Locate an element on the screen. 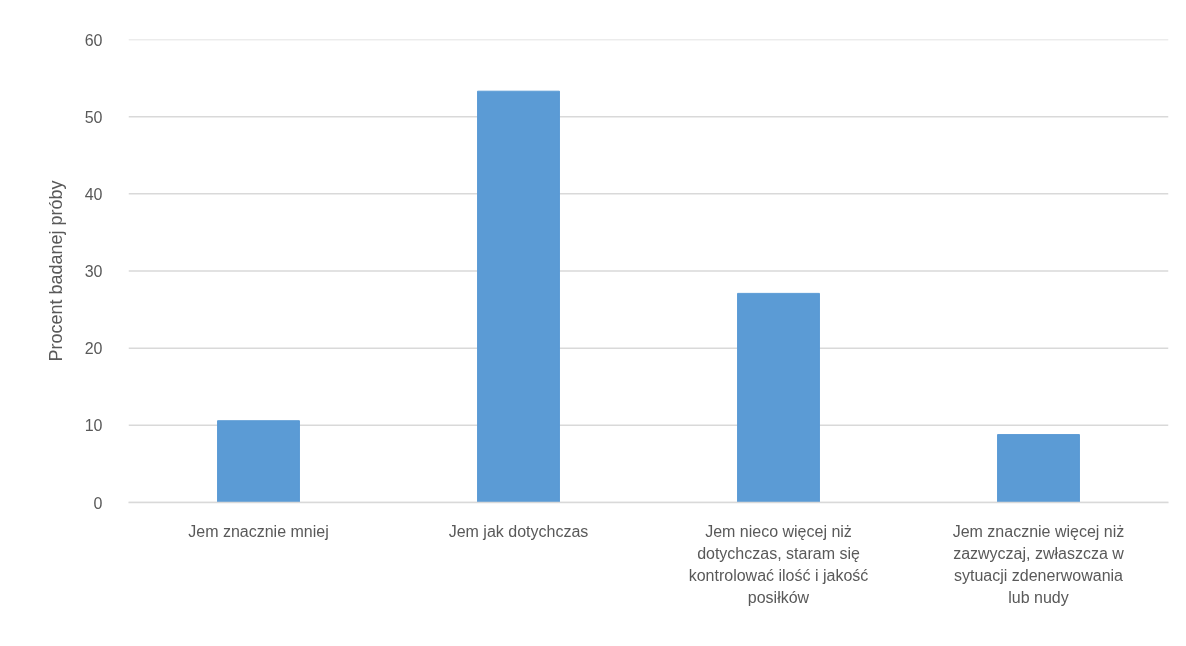 Image resolution: width=1186 pixels, height=646 pixels. y-tick-label: 50 is located at coordinates (93, 117).